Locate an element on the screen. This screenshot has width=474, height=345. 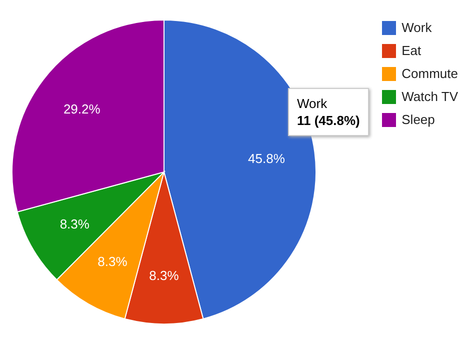
legend-label: Commute is located at coordinates (430, 74).